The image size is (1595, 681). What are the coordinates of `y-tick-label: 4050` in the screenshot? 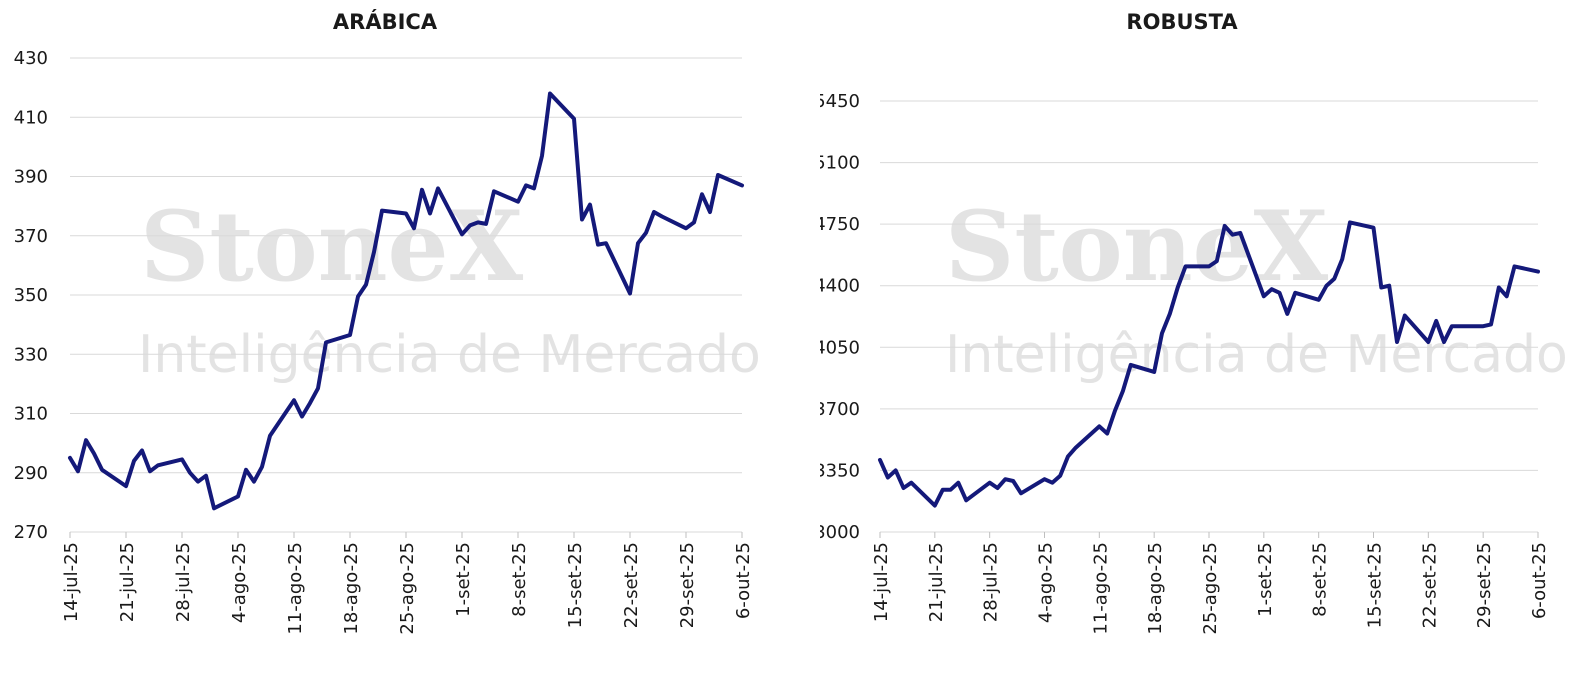 It's located at (840, 347).